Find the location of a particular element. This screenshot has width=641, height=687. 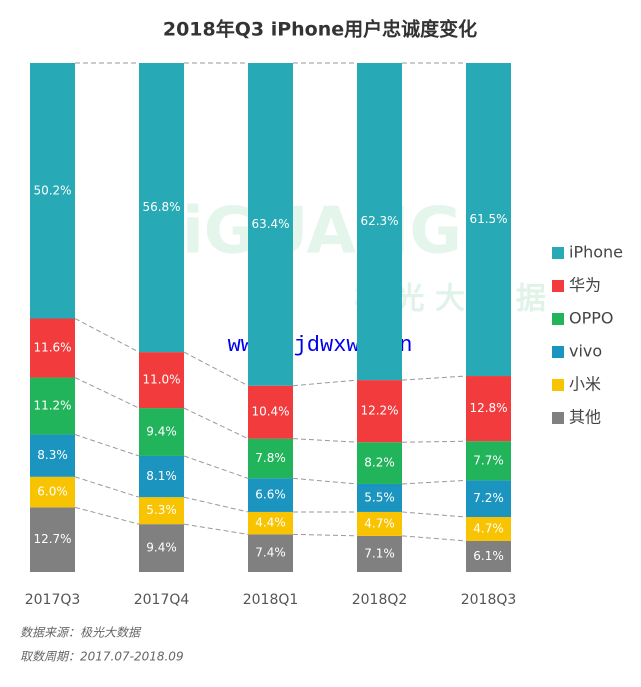

data-label: 62.3% is located at coordinates (379, 221).